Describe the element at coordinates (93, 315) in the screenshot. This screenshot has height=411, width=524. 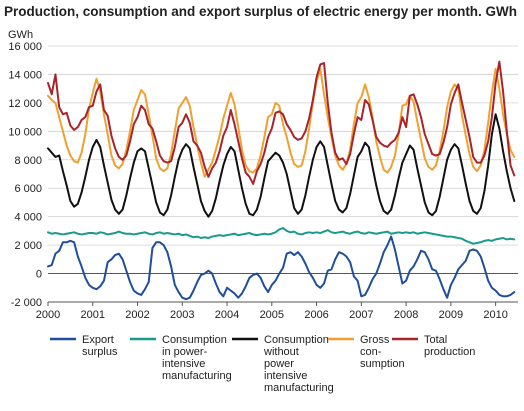
I see `x-tick-label: 2001` at that location.